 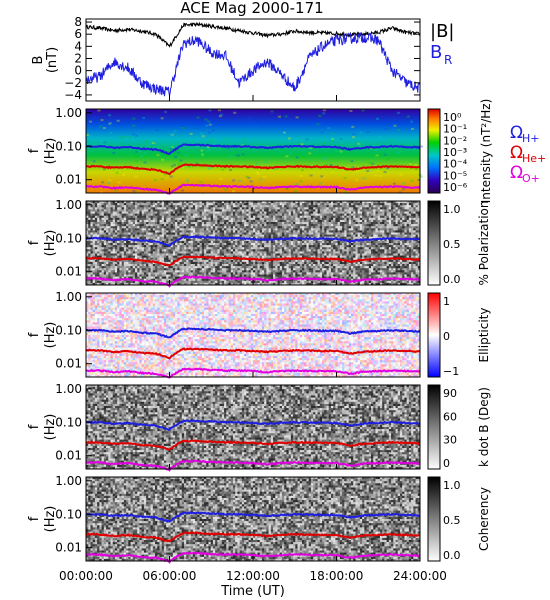 I want to click on colorbar-tick-label: 10⁻², so click(x=455, y=140).